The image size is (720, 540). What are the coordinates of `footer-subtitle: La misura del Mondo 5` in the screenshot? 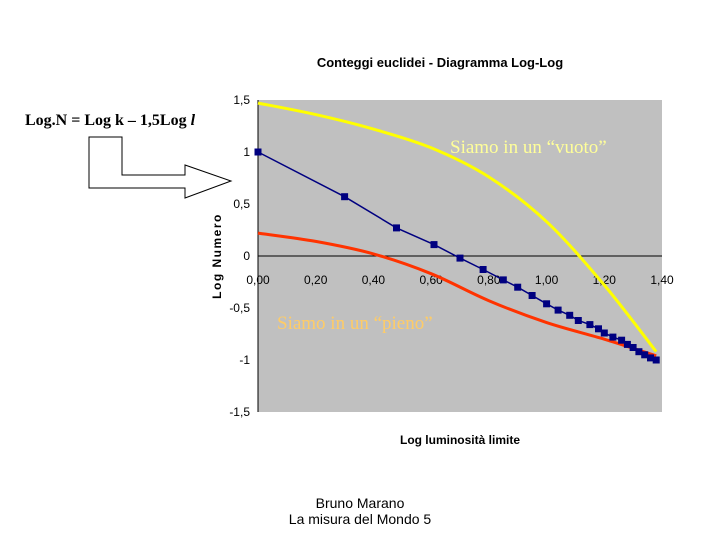 It's located at (360, 519).